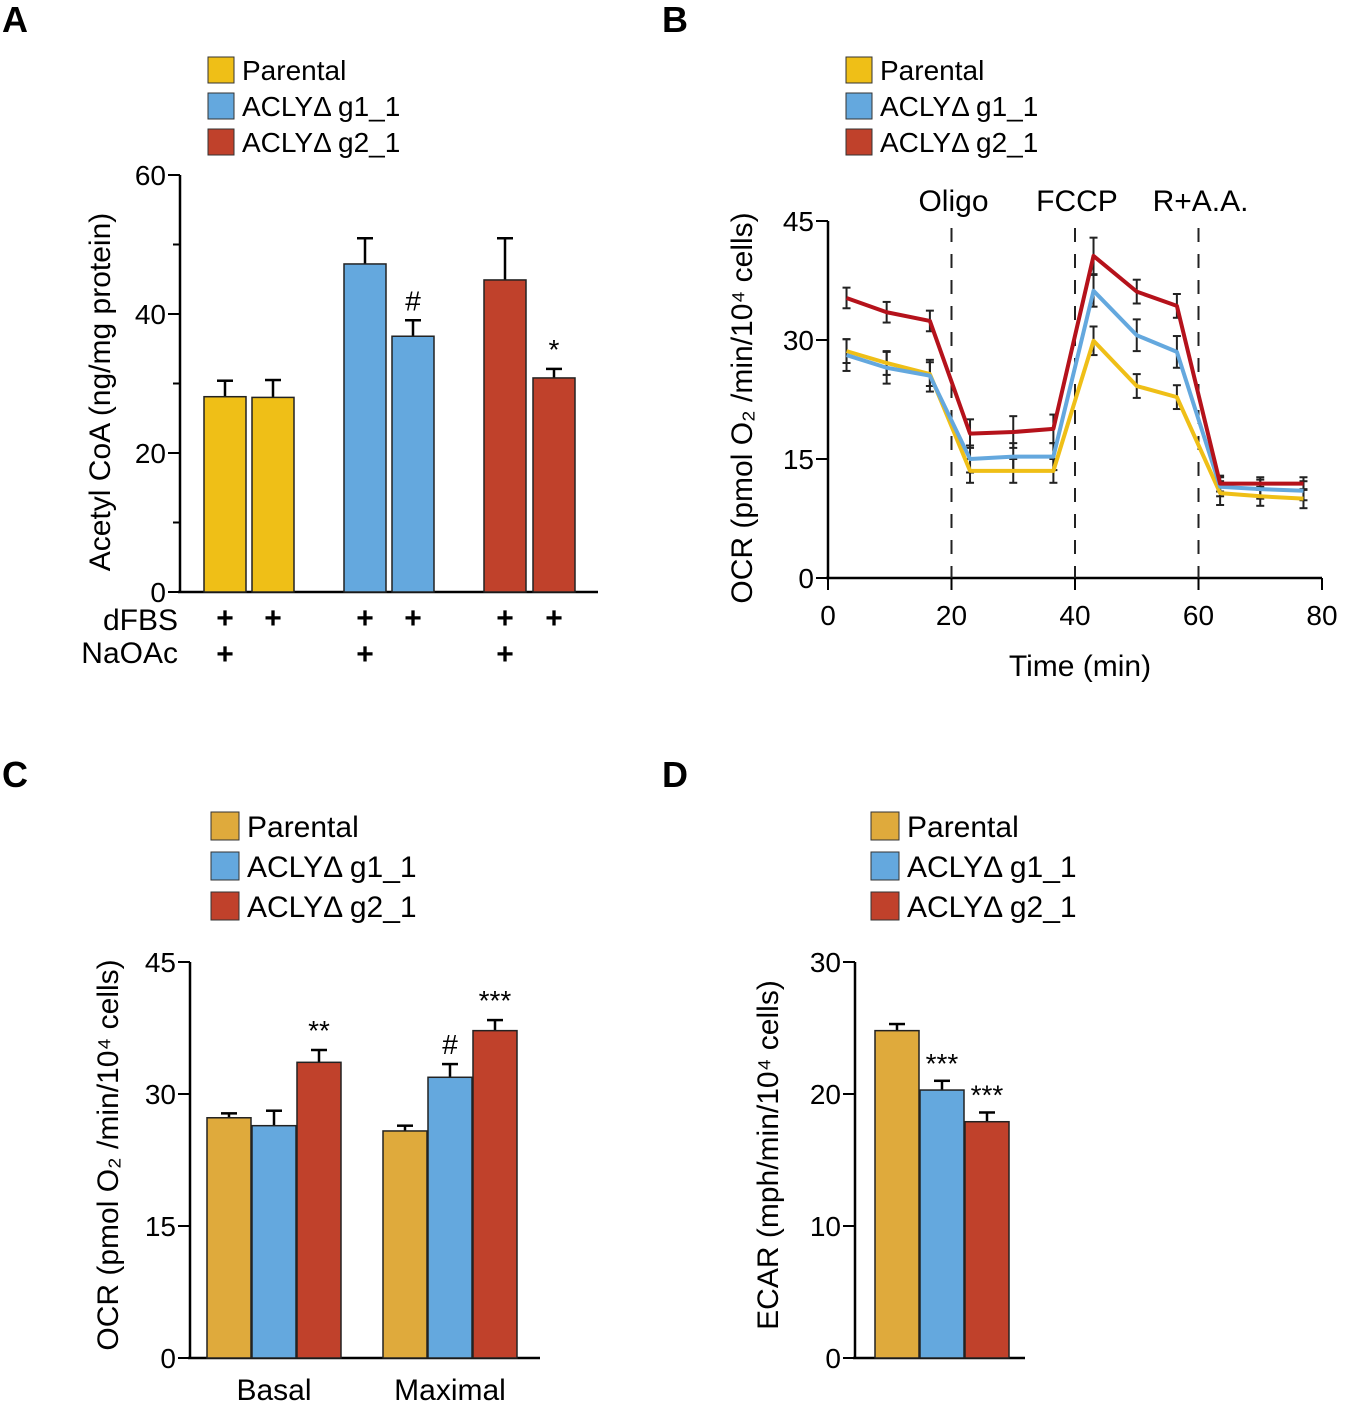 The image size is (1350, 1402). What do you see at coordinates (150, 175) in the screenshot?
I see `y-tick-label: 60` at bounding box center [150, 175].